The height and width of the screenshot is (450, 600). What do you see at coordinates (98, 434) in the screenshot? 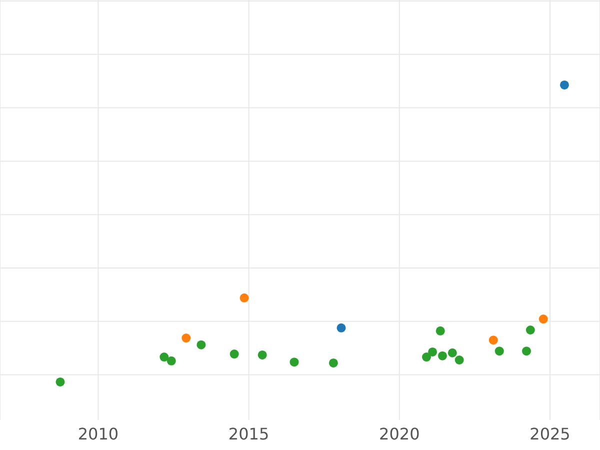
I see `x-tick-label: 2010` at bounding box center [98, 434].